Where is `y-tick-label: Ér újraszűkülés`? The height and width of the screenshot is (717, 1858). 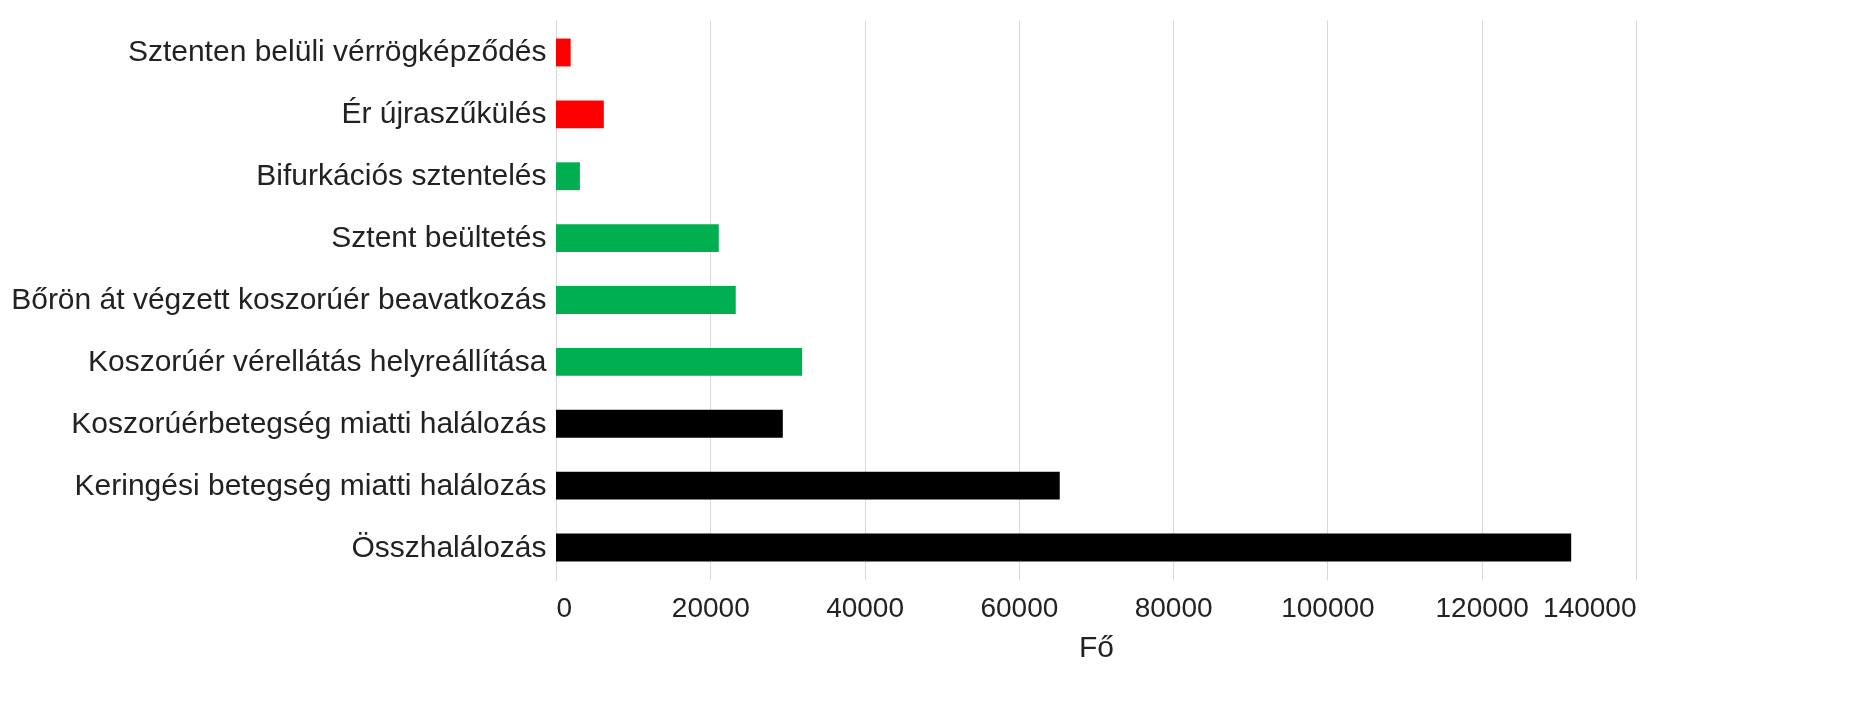
y-tick-label: Ér újraszűkülés is located at coordinates (444, 113).